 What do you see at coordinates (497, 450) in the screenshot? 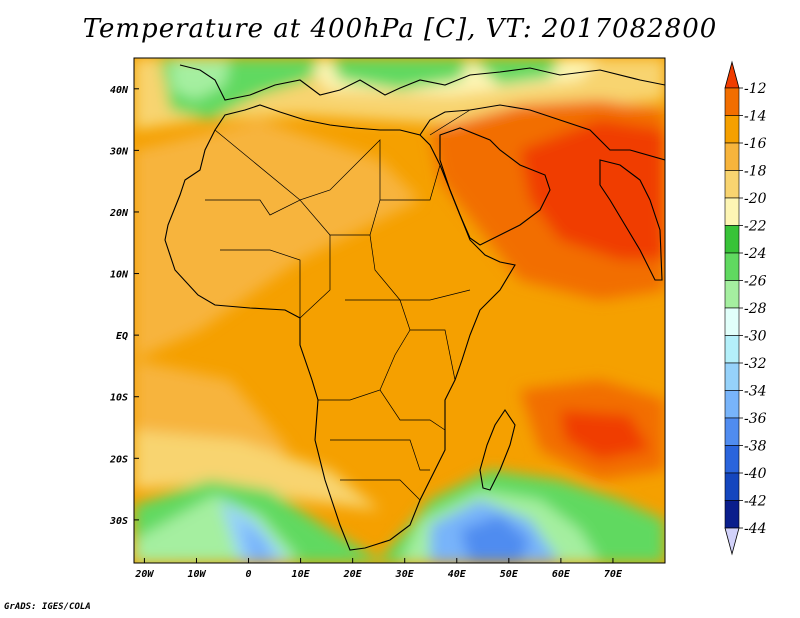
I see `madagascar-coastline` at bounding box center [497, 450].